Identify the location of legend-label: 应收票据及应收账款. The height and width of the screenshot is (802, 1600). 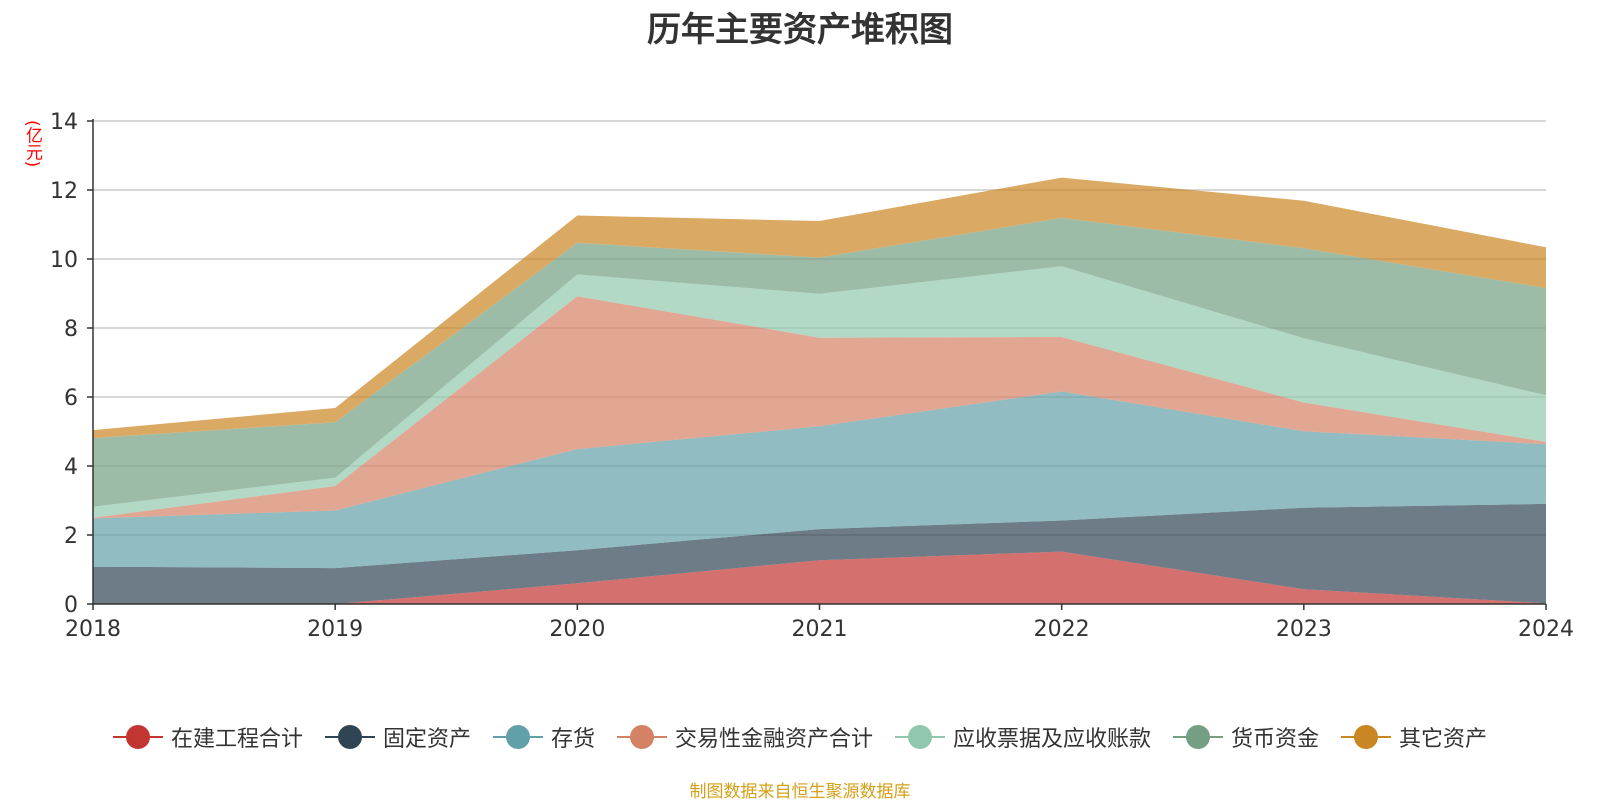
(1052, 739).